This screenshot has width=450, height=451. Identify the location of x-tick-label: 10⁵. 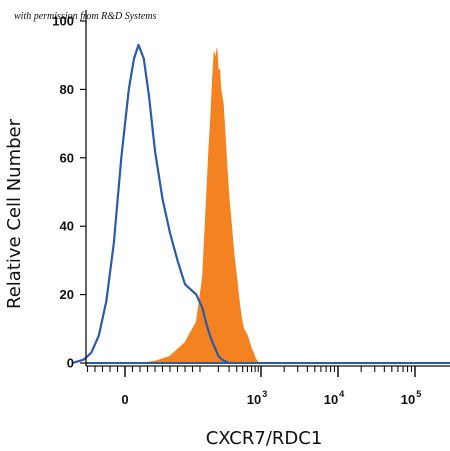
(411, 398).